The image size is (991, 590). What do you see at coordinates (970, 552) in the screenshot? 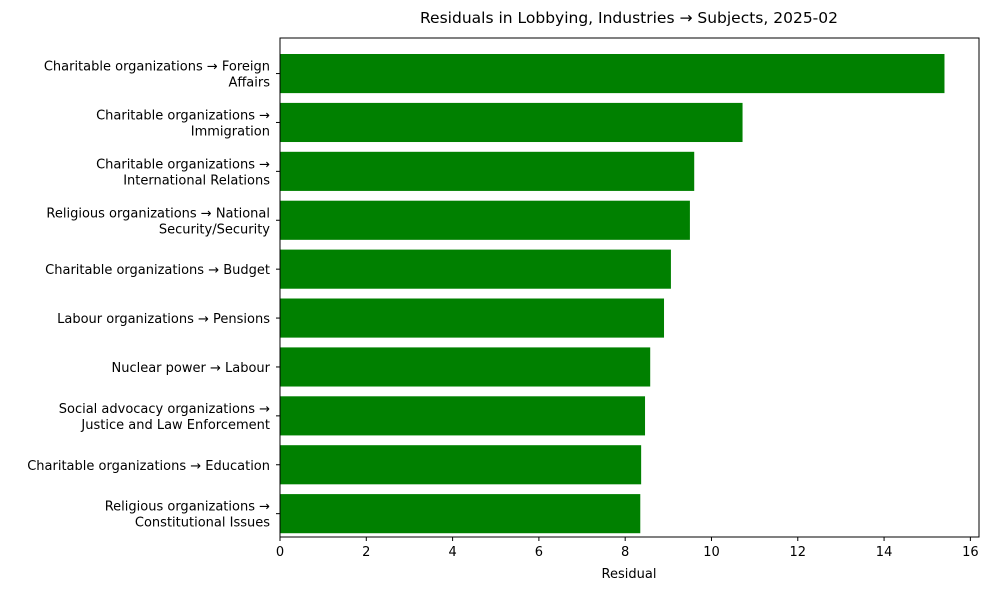
I see `x-tick-label-8: 16` at bounding box center [970, 552].